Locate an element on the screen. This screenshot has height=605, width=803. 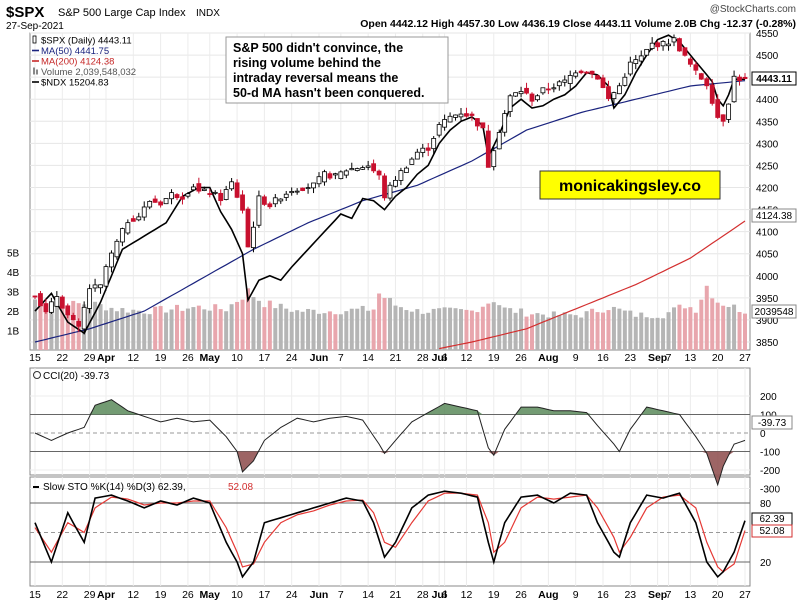
sto-k-tag: 62.39 is located at coordinates (772, 519).